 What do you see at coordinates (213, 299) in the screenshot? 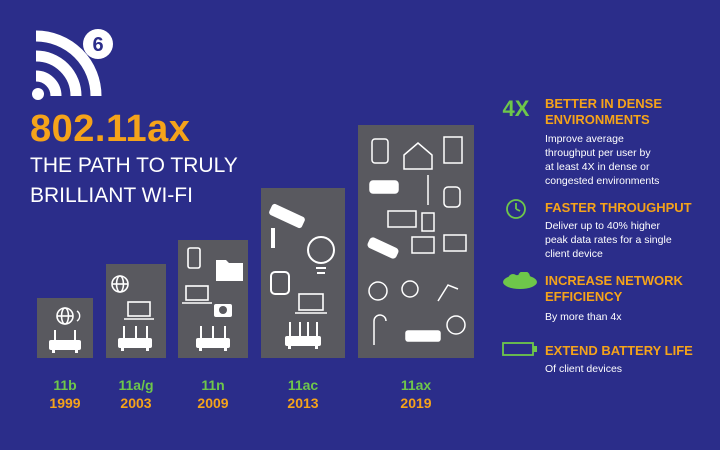
I see `gen-panel-11n` at bounding box center [213, 299].